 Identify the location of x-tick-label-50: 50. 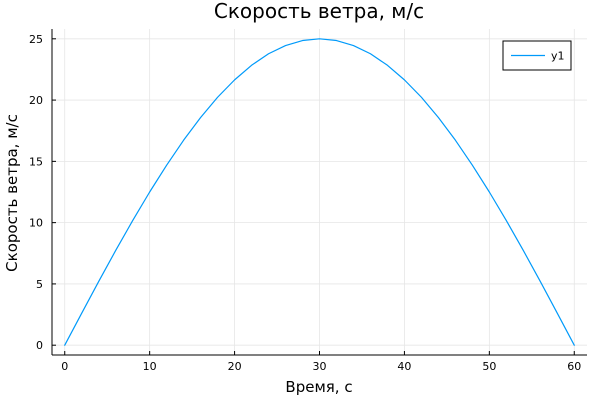
(489, 366).